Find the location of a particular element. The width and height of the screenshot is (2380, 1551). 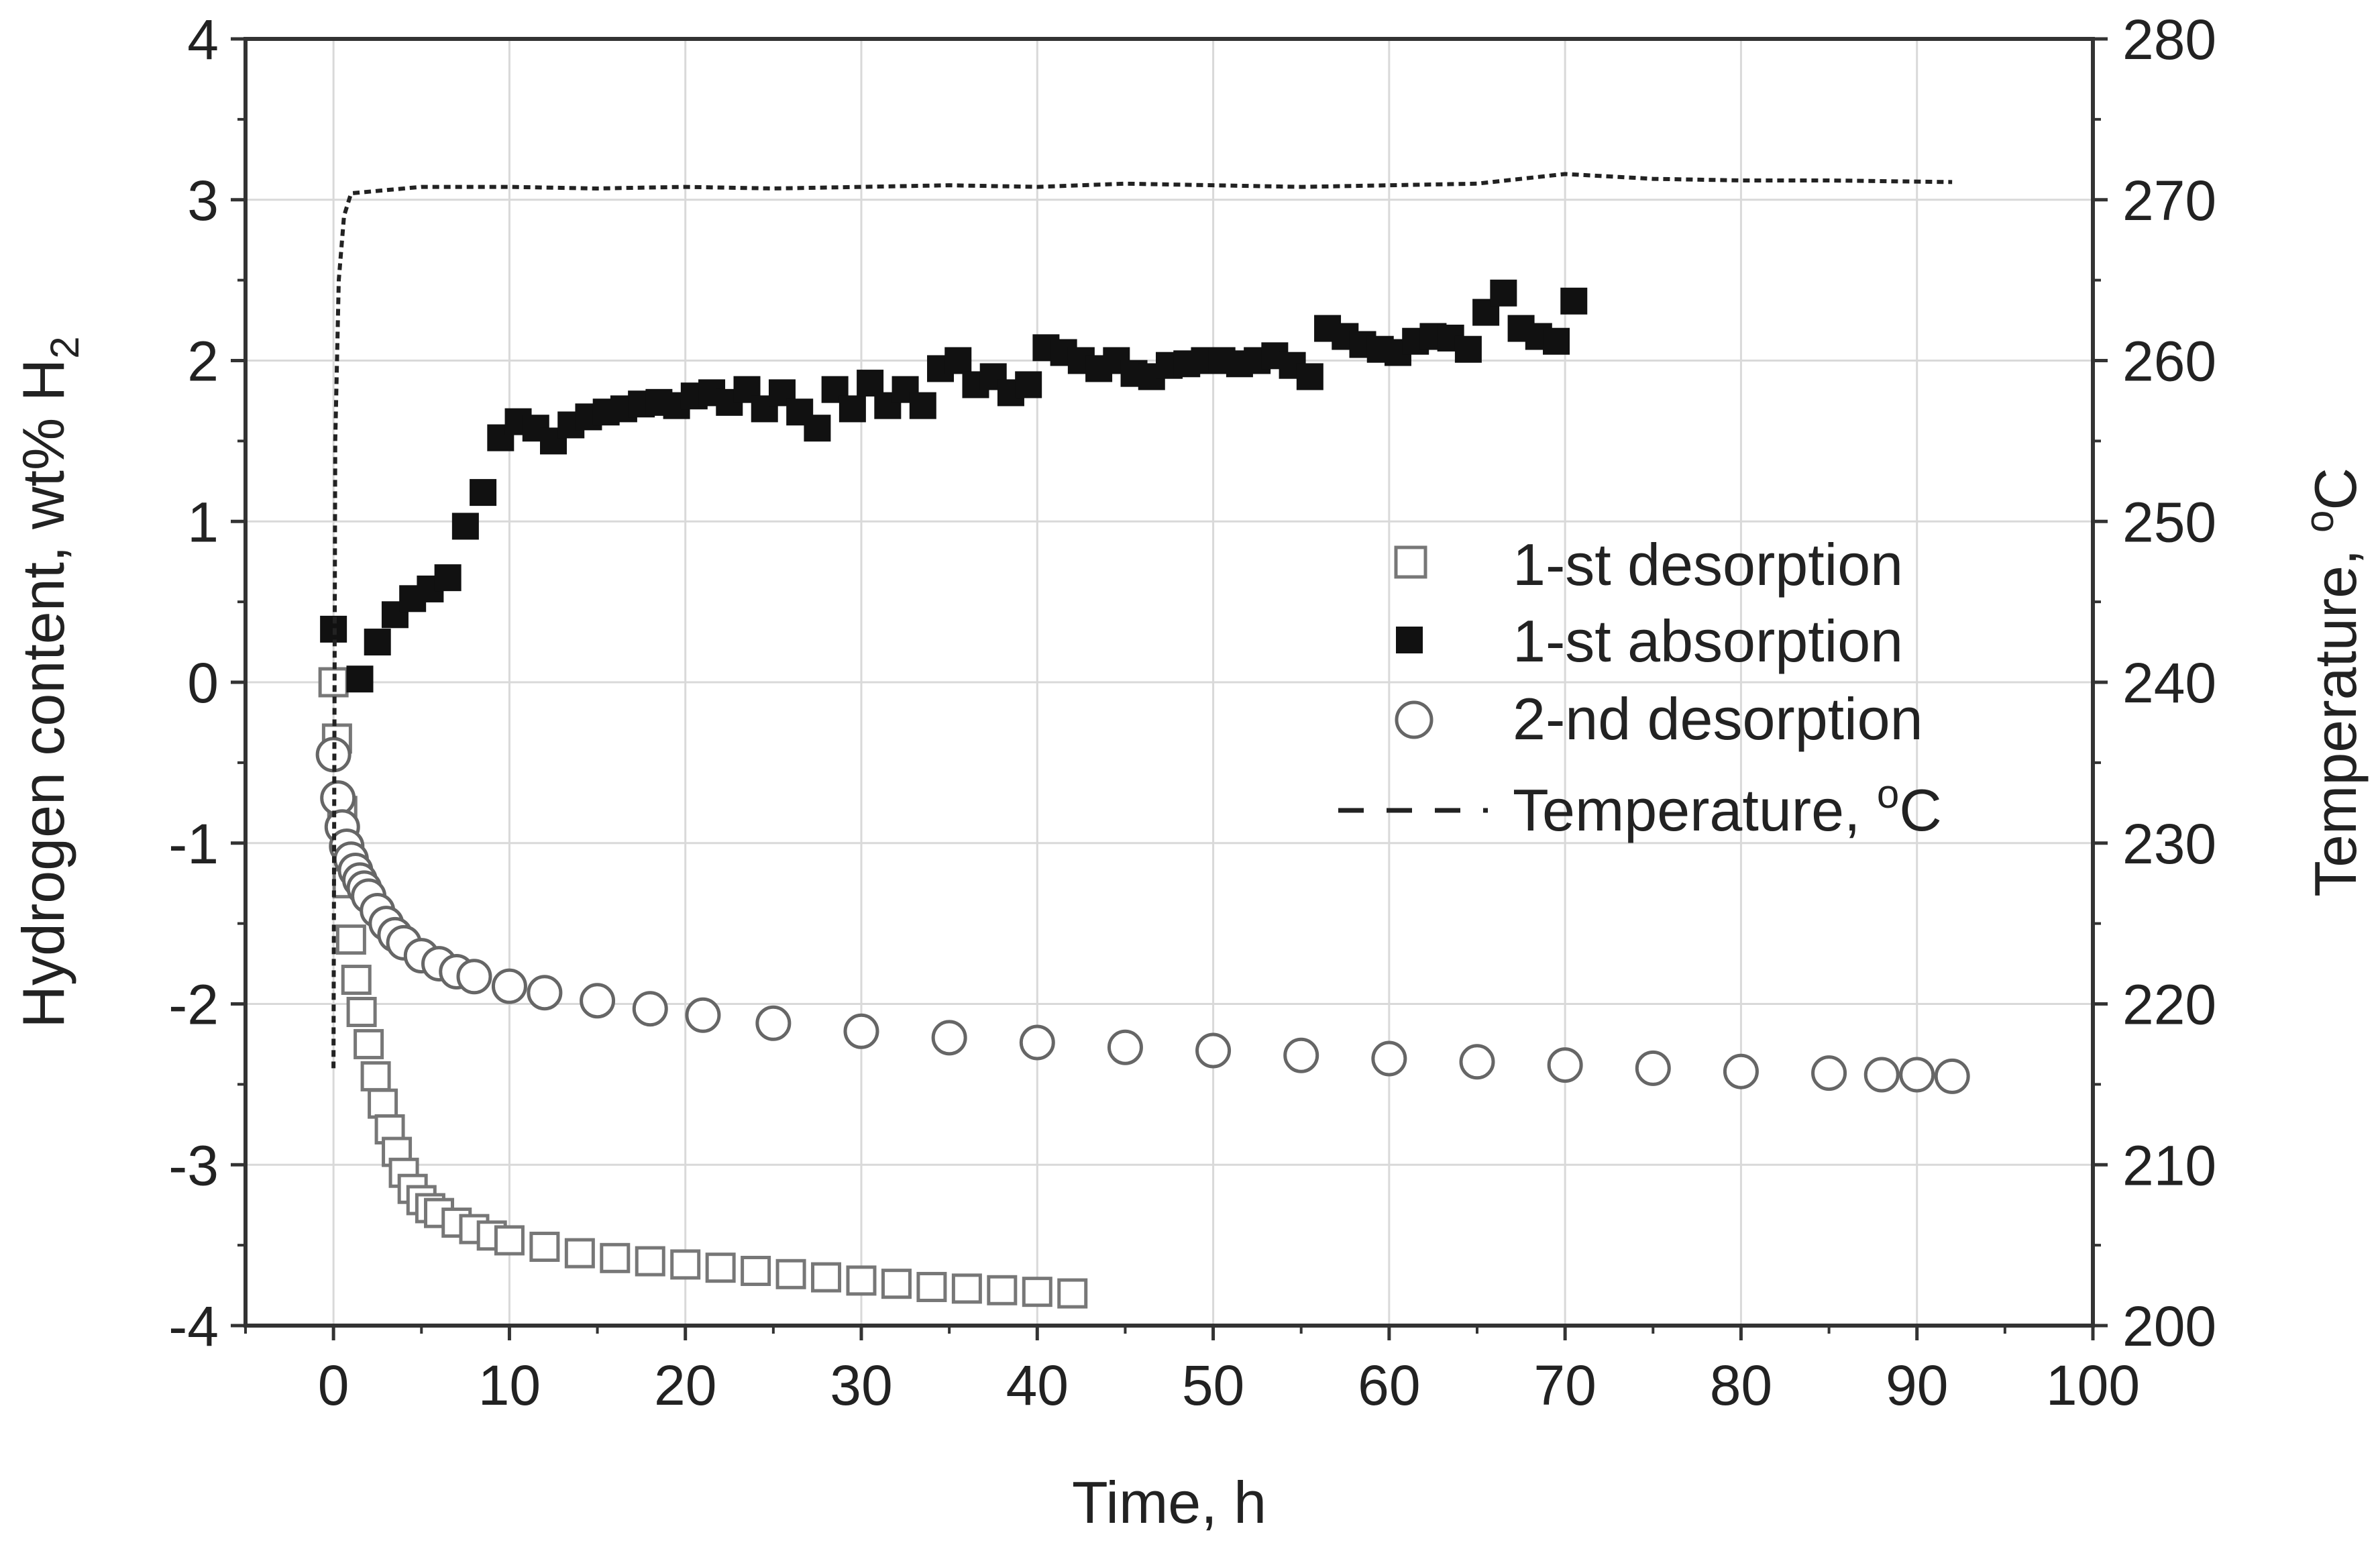

y-axis-title: Hydrogen content, wt% H2 is located at coordinates (48, 682).